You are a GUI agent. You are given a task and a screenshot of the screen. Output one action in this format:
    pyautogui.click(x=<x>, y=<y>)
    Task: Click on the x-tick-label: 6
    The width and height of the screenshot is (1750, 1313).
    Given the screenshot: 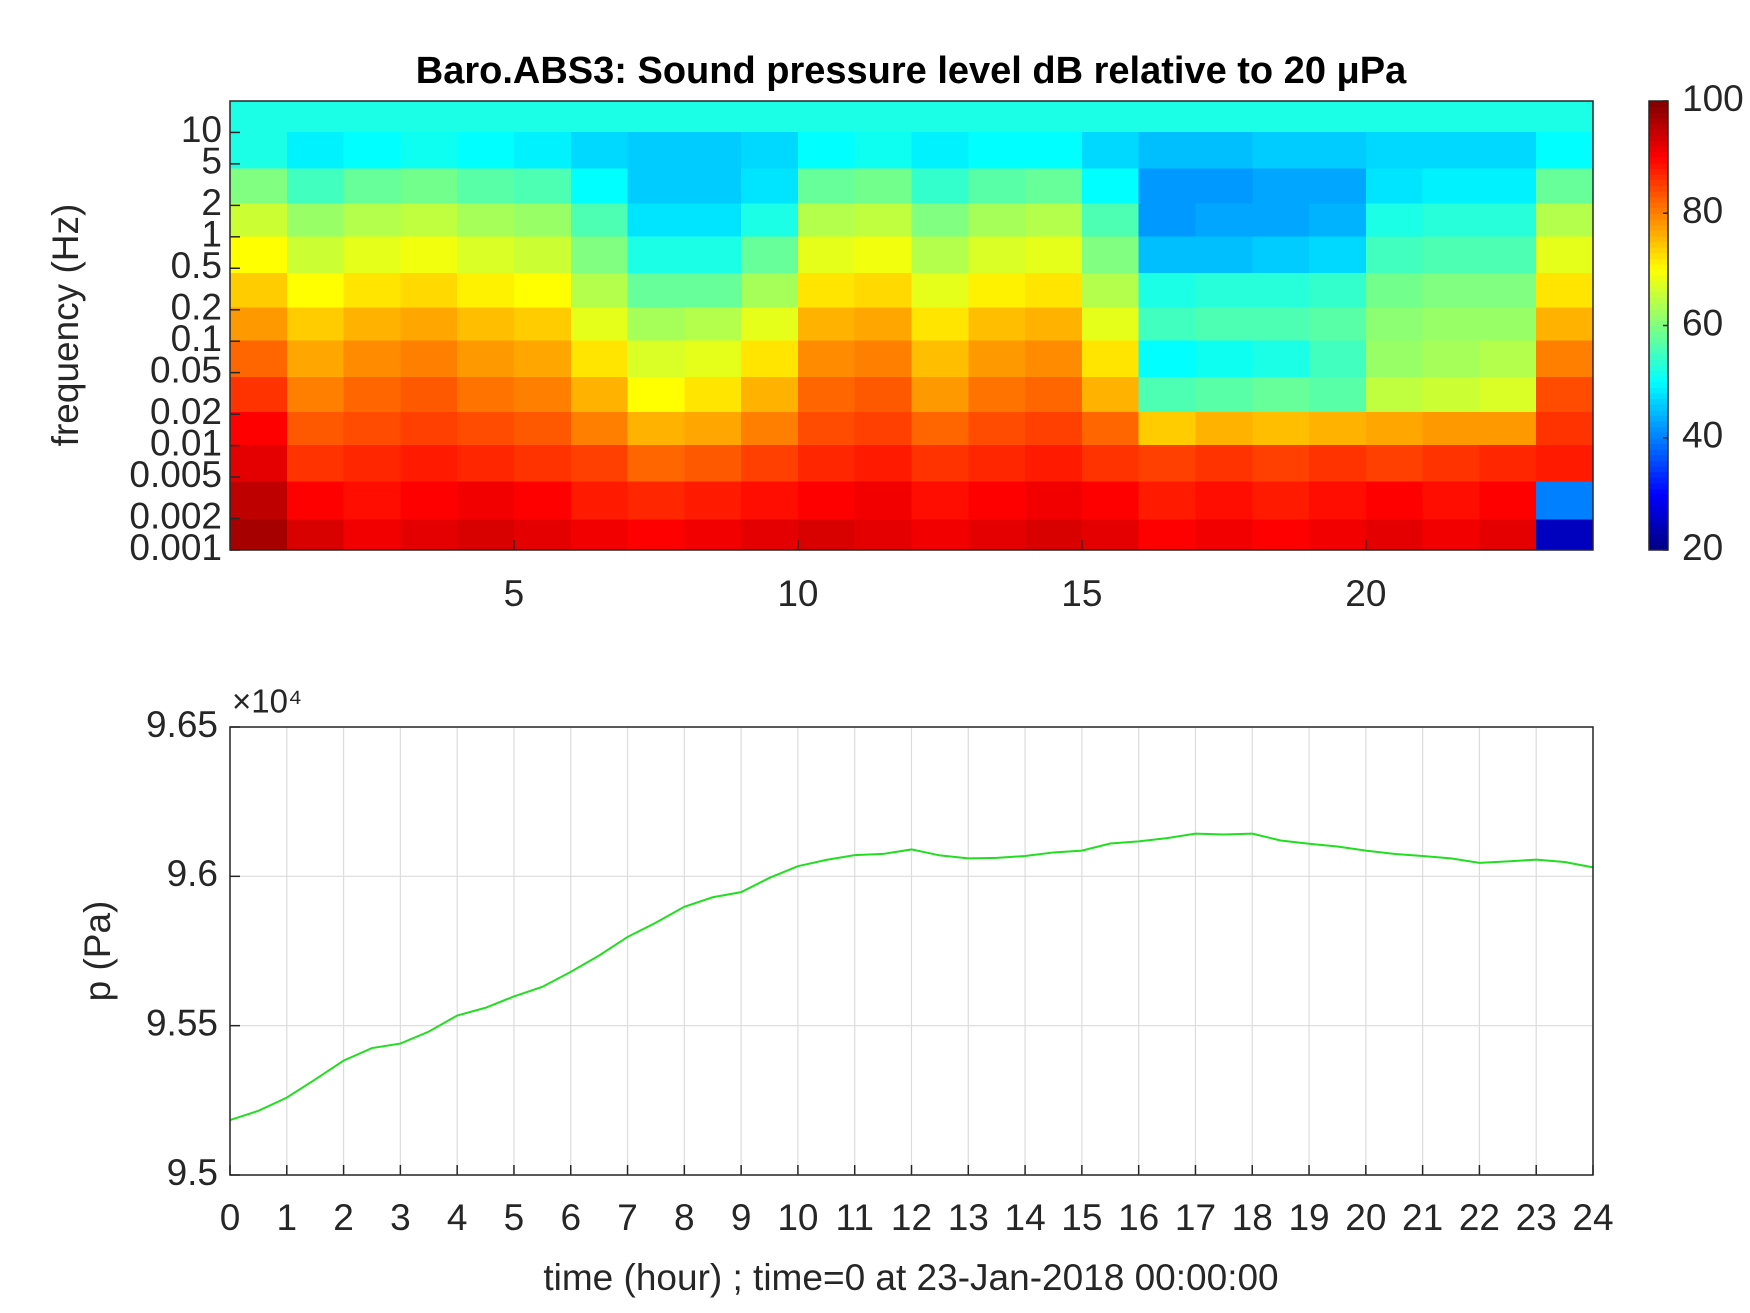 What is the action you would take?
    pyautogui.click(x=570, y=1217)
    